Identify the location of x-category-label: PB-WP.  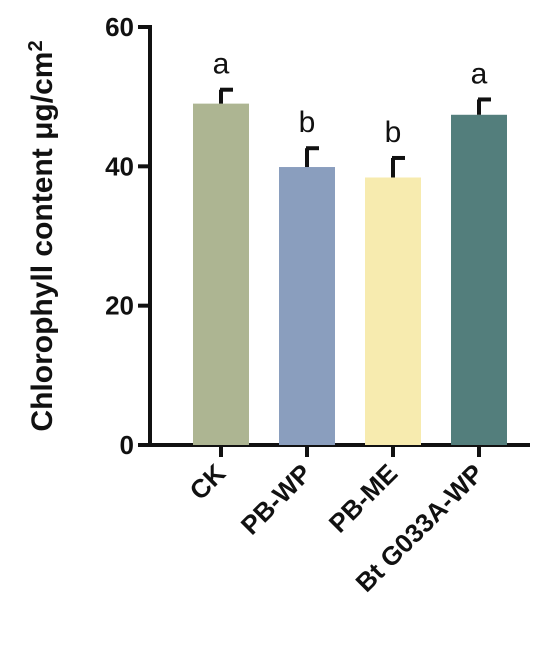
(276, 499).